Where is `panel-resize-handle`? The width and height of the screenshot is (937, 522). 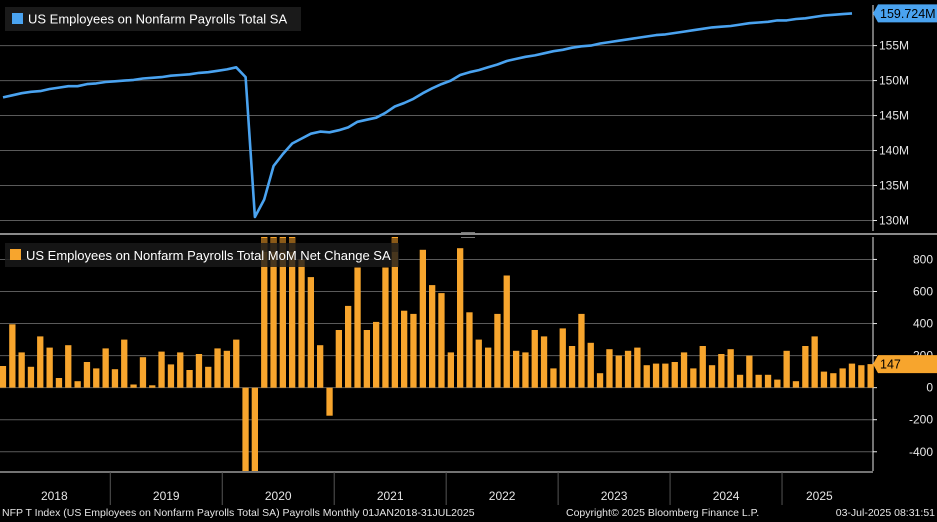 panel-resize-handle is located at coordinates (468, 235).